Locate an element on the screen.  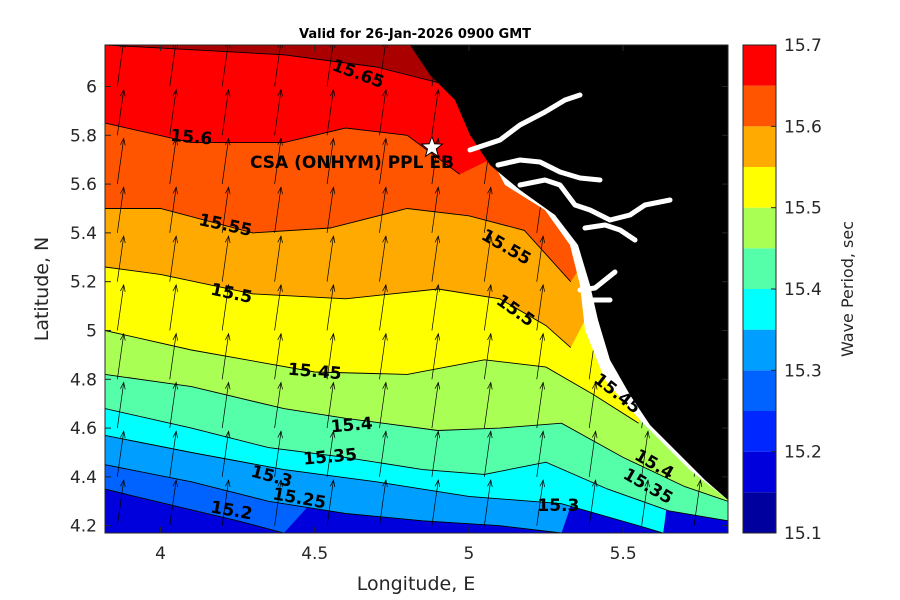
contour-15.25 is located at coordinates (333, 498).